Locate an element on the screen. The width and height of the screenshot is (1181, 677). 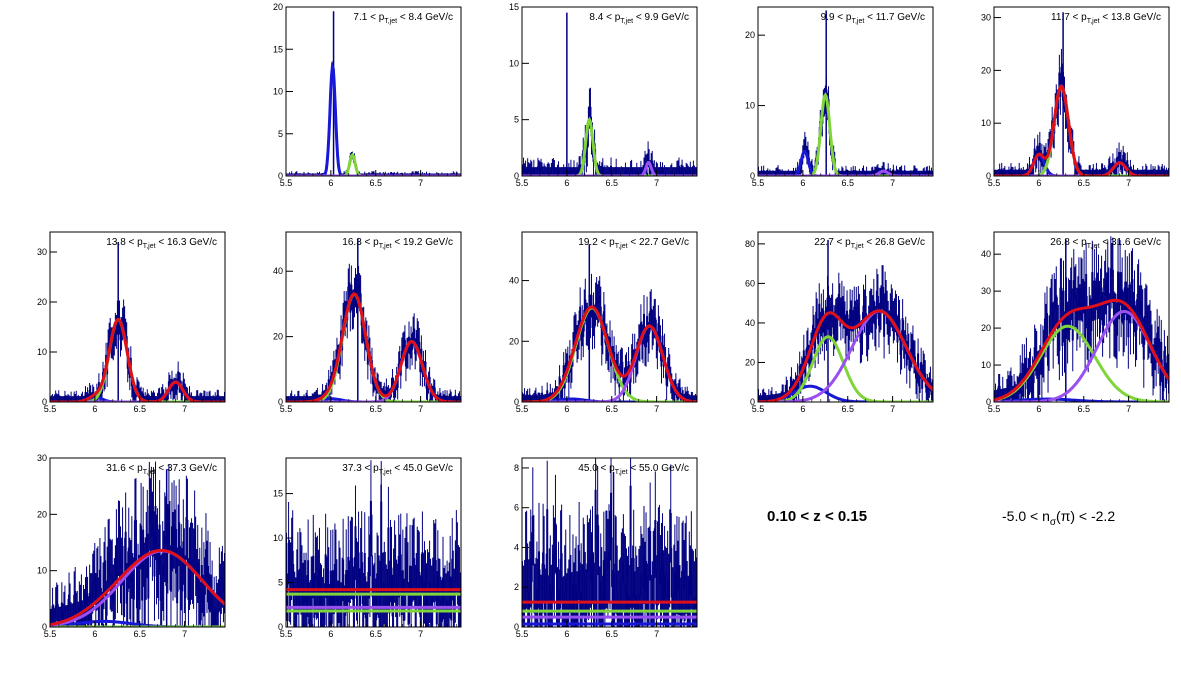
pt-range-label: 37.3 < pT,jet < 45.0 GeV/c is located at coordinates (397, 469).